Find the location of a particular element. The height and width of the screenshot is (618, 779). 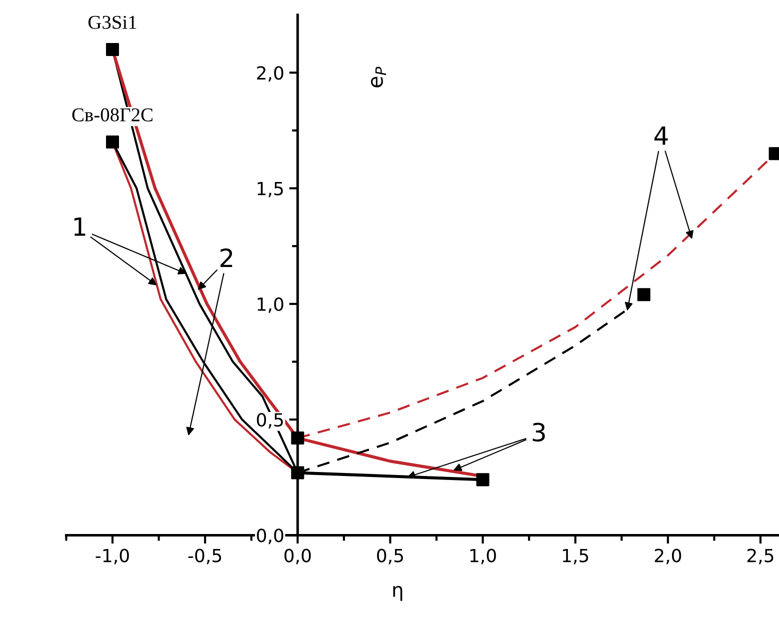

annotation: 2 is located at coordinates (226, 257).